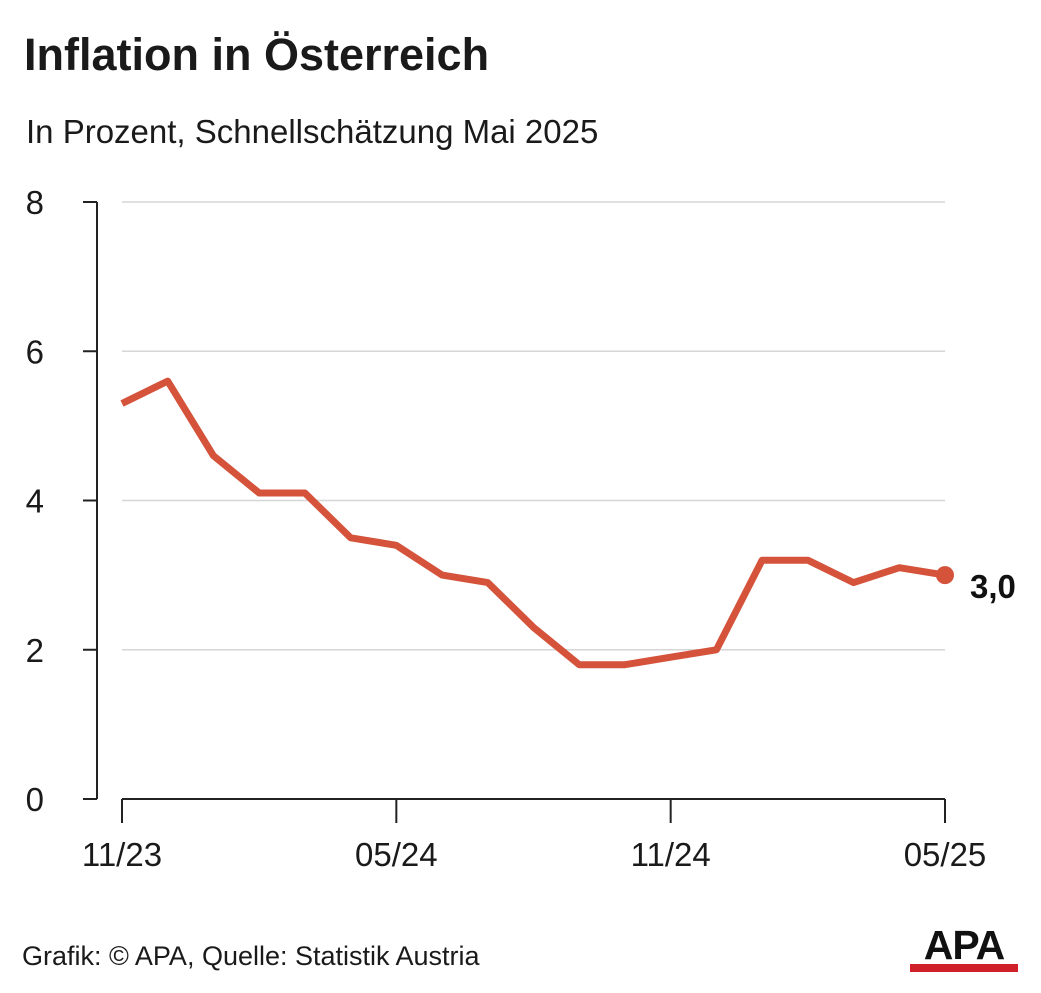 The image size is (1041, 993). Describe the element at coordinates (945, 575) in the screenshot. I see `end-point-marker` at that location.